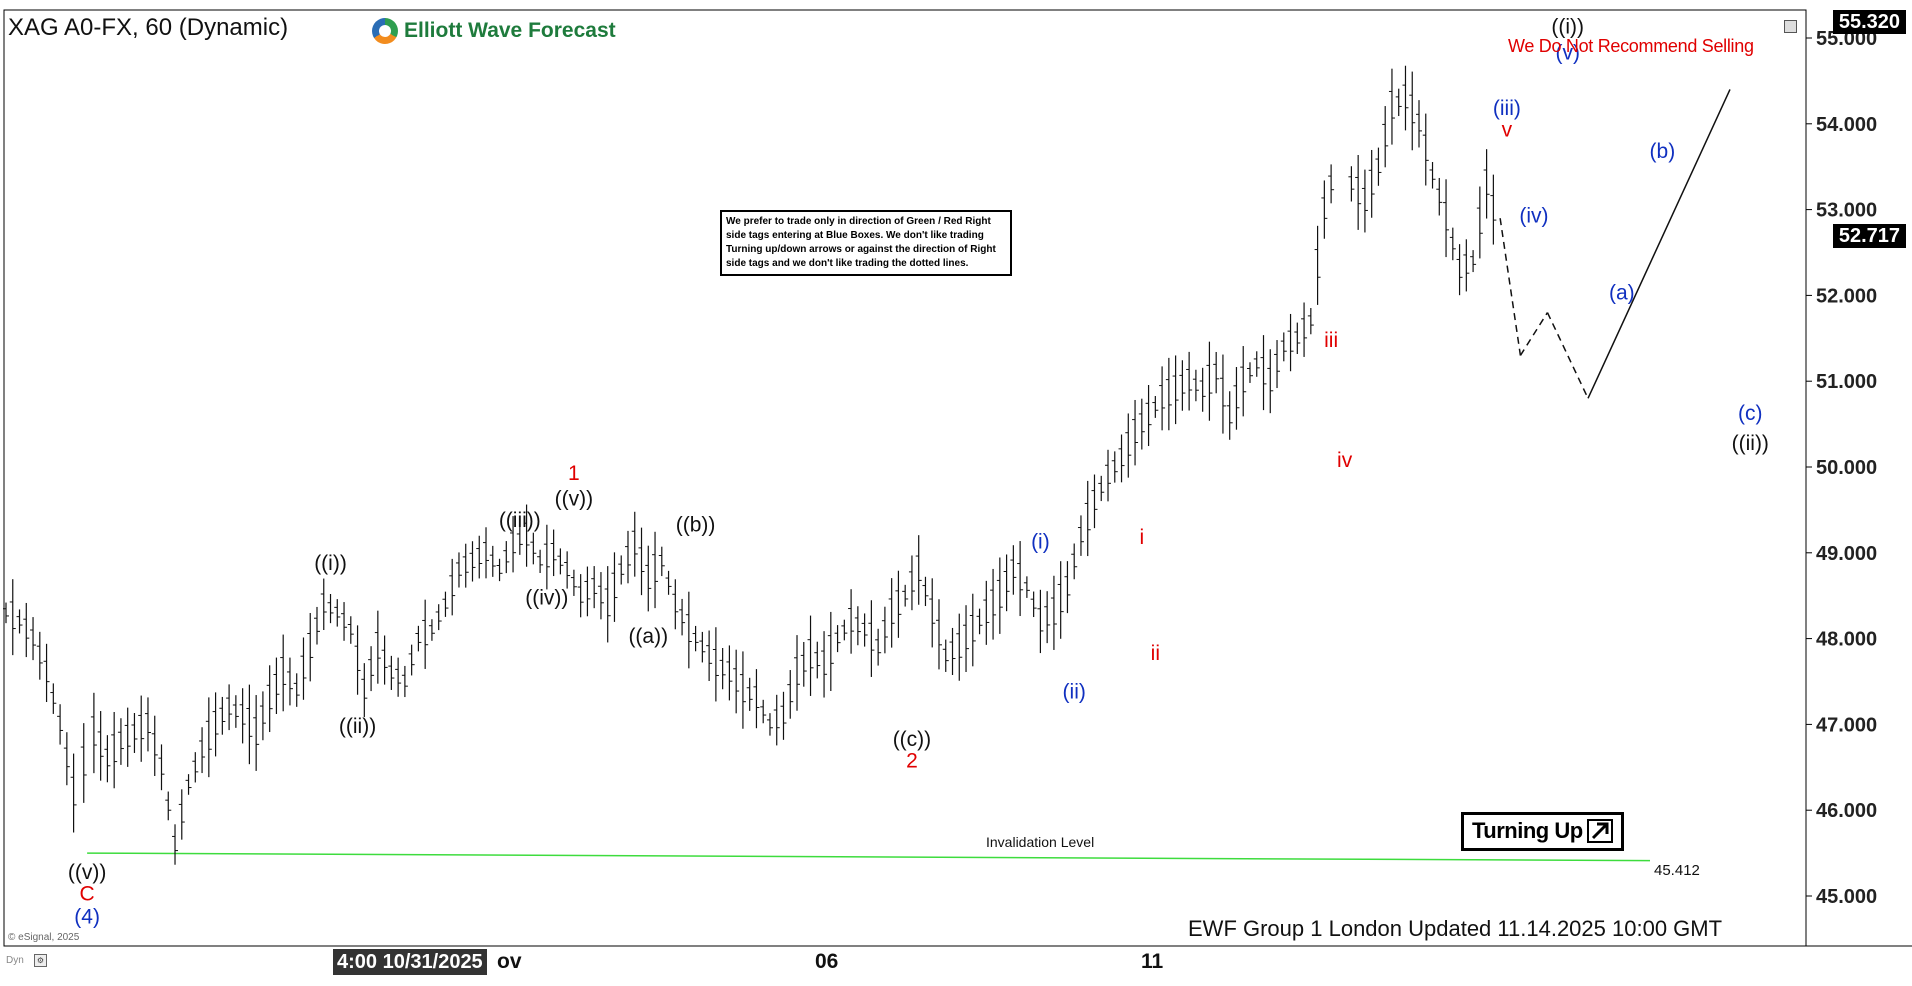 This screenshot has height=986, width=1912. Describe the element at coordinates (1040, 542) in the screenshot. I see `wave-label: (i)` at that location.